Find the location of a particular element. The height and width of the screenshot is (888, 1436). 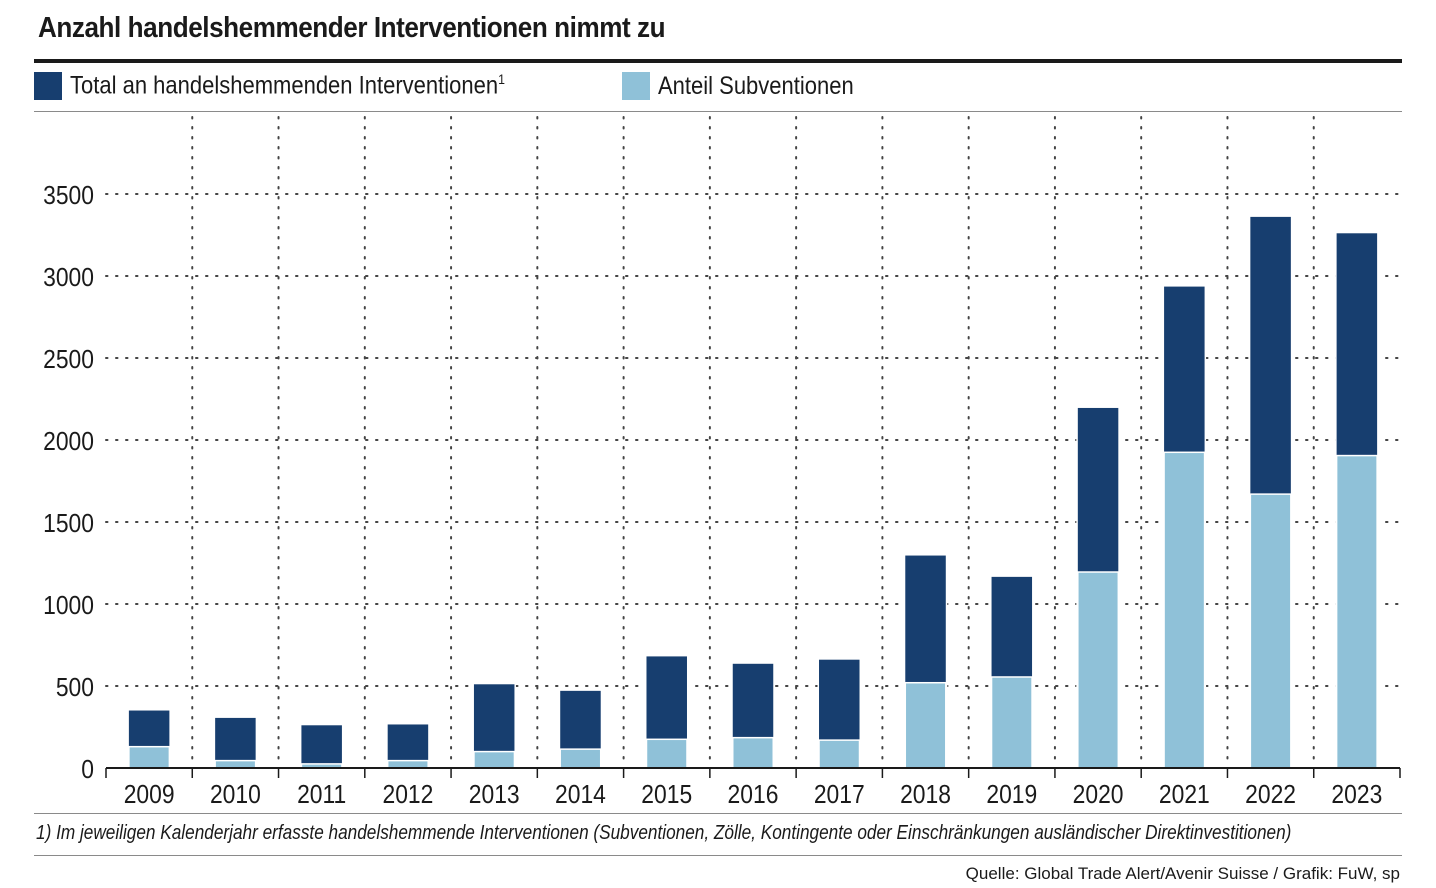

x-tick-label-2018: 2018 is located at coordinates (925, 795).